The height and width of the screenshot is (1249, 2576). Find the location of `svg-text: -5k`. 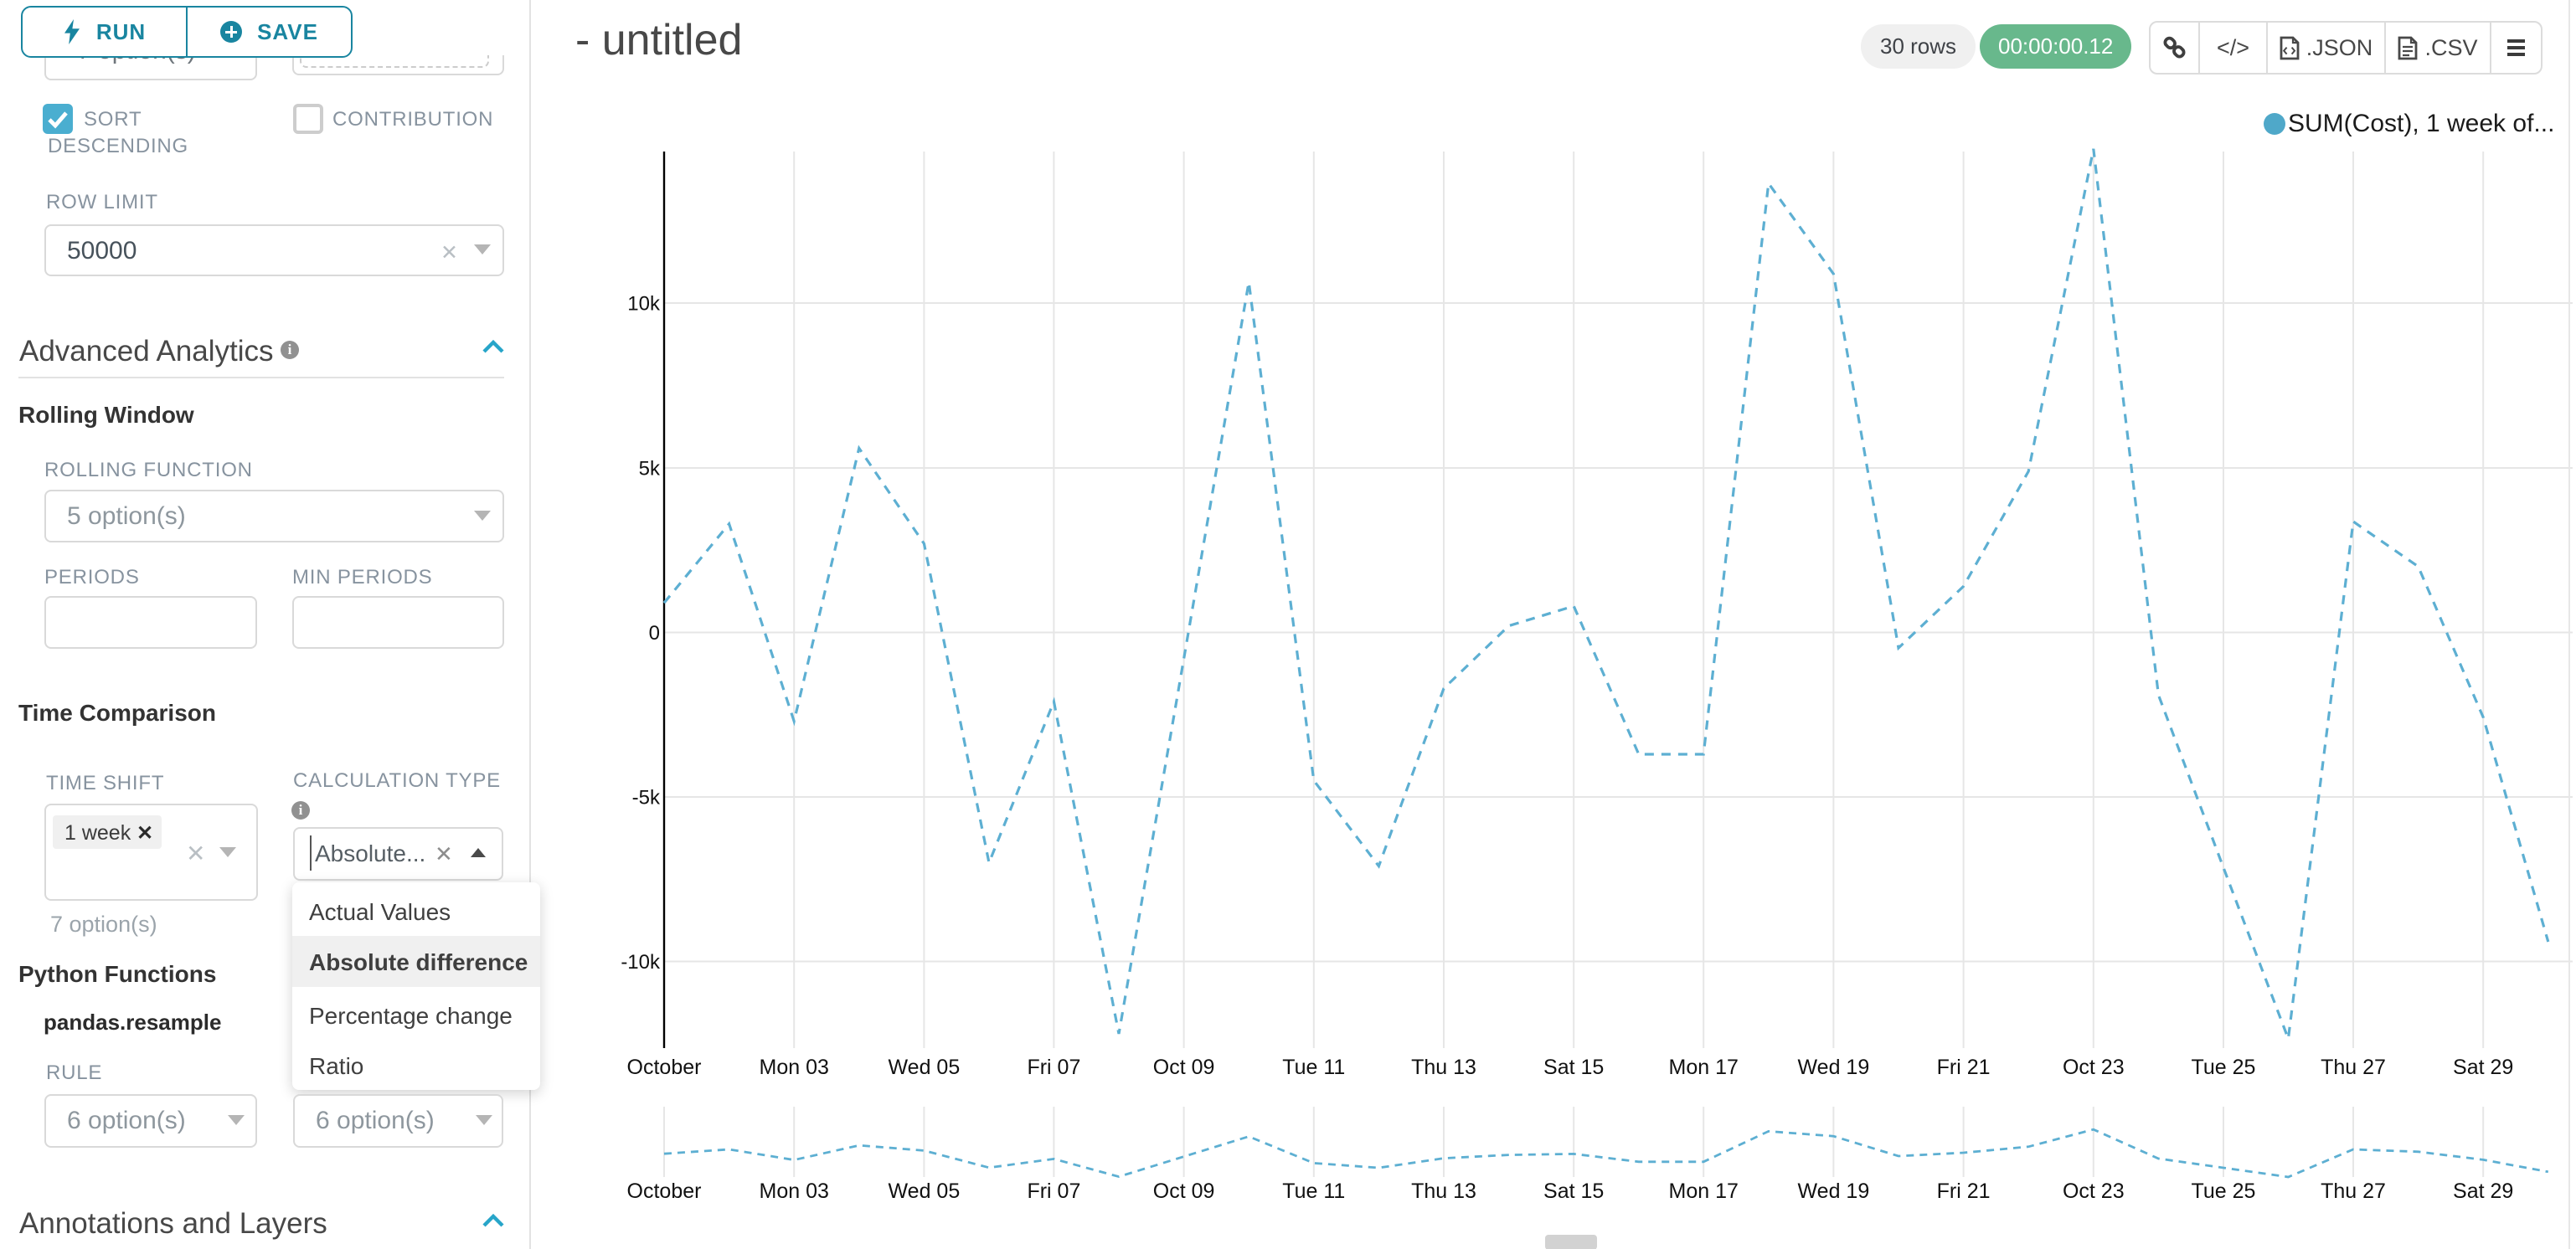

svg-text: -5k is located at coordinates (646, 797).